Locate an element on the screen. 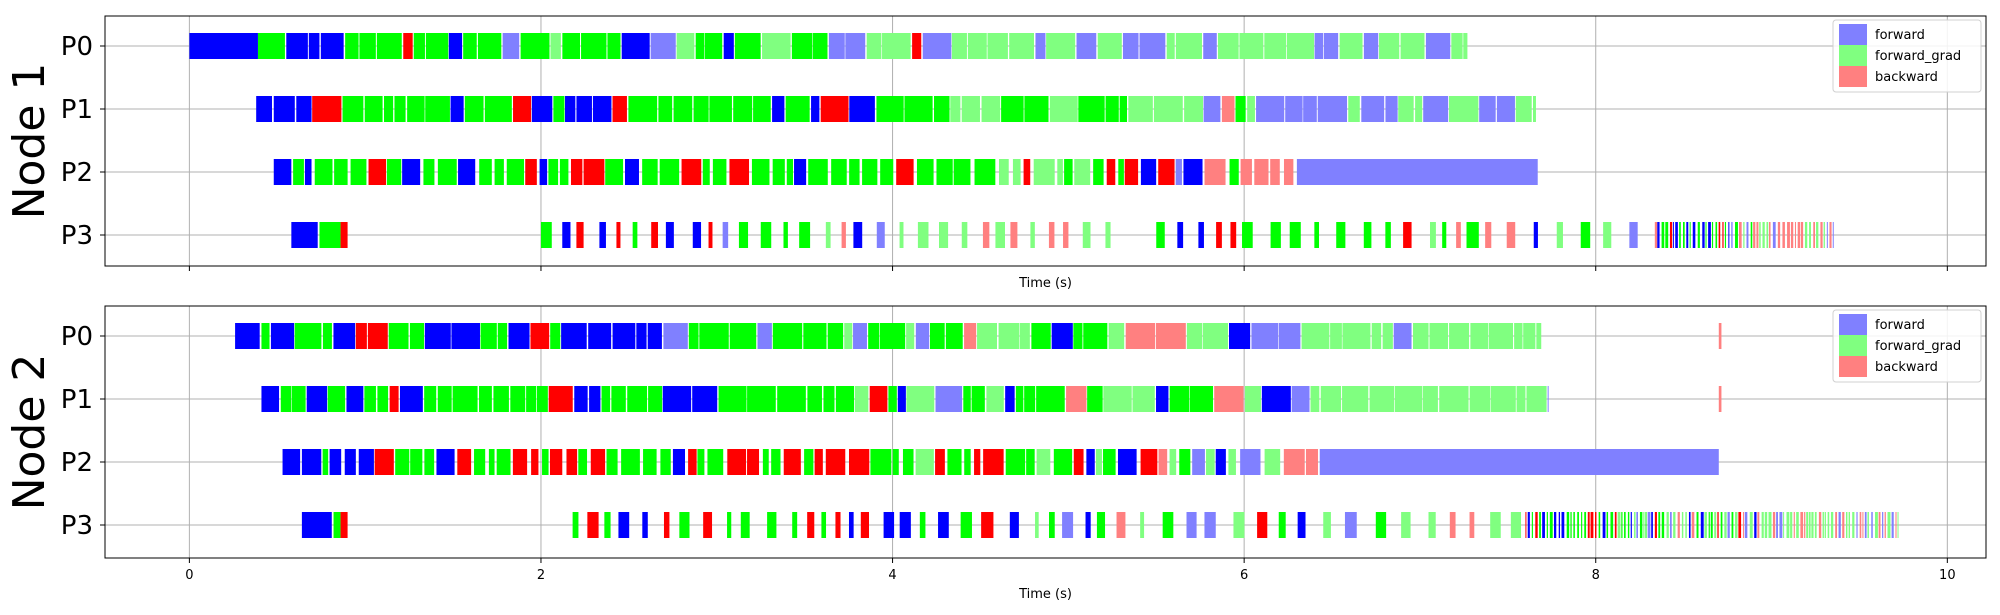  legend-label-forward-grad: forward_grad is located at coordinates (1918, 56).